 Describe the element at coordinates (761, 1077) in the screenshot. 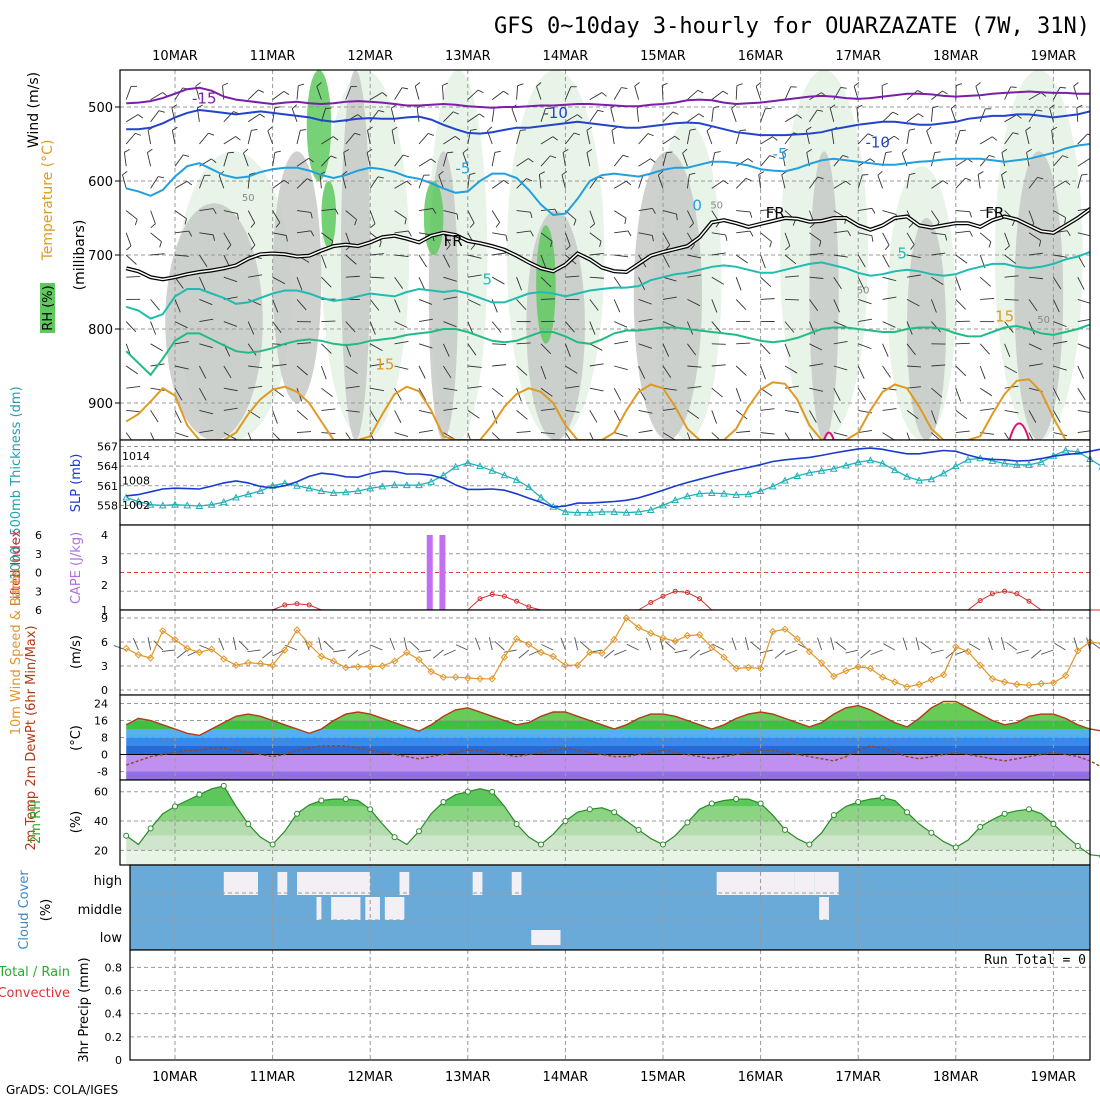

I see `bottom-date-label: 16MAR` at that location.